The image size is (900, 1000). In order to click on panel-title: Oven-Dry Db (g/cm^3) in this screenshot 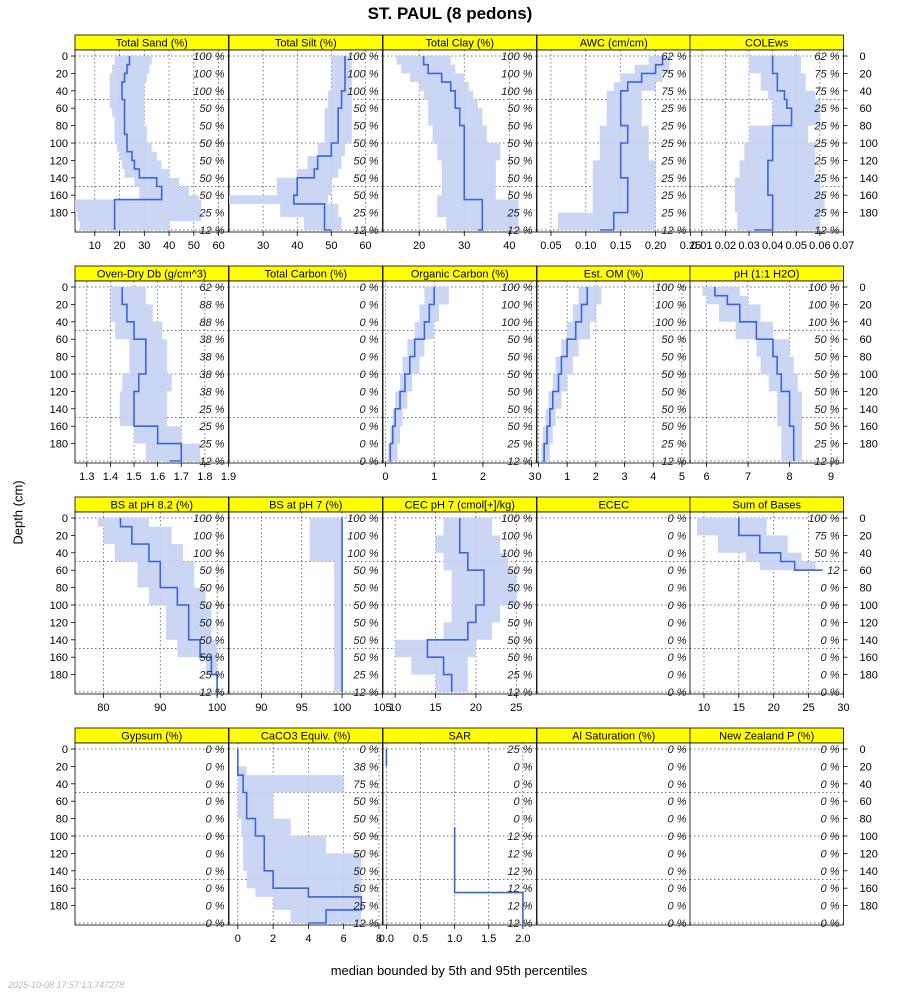, I will do `click(152, 275)`.